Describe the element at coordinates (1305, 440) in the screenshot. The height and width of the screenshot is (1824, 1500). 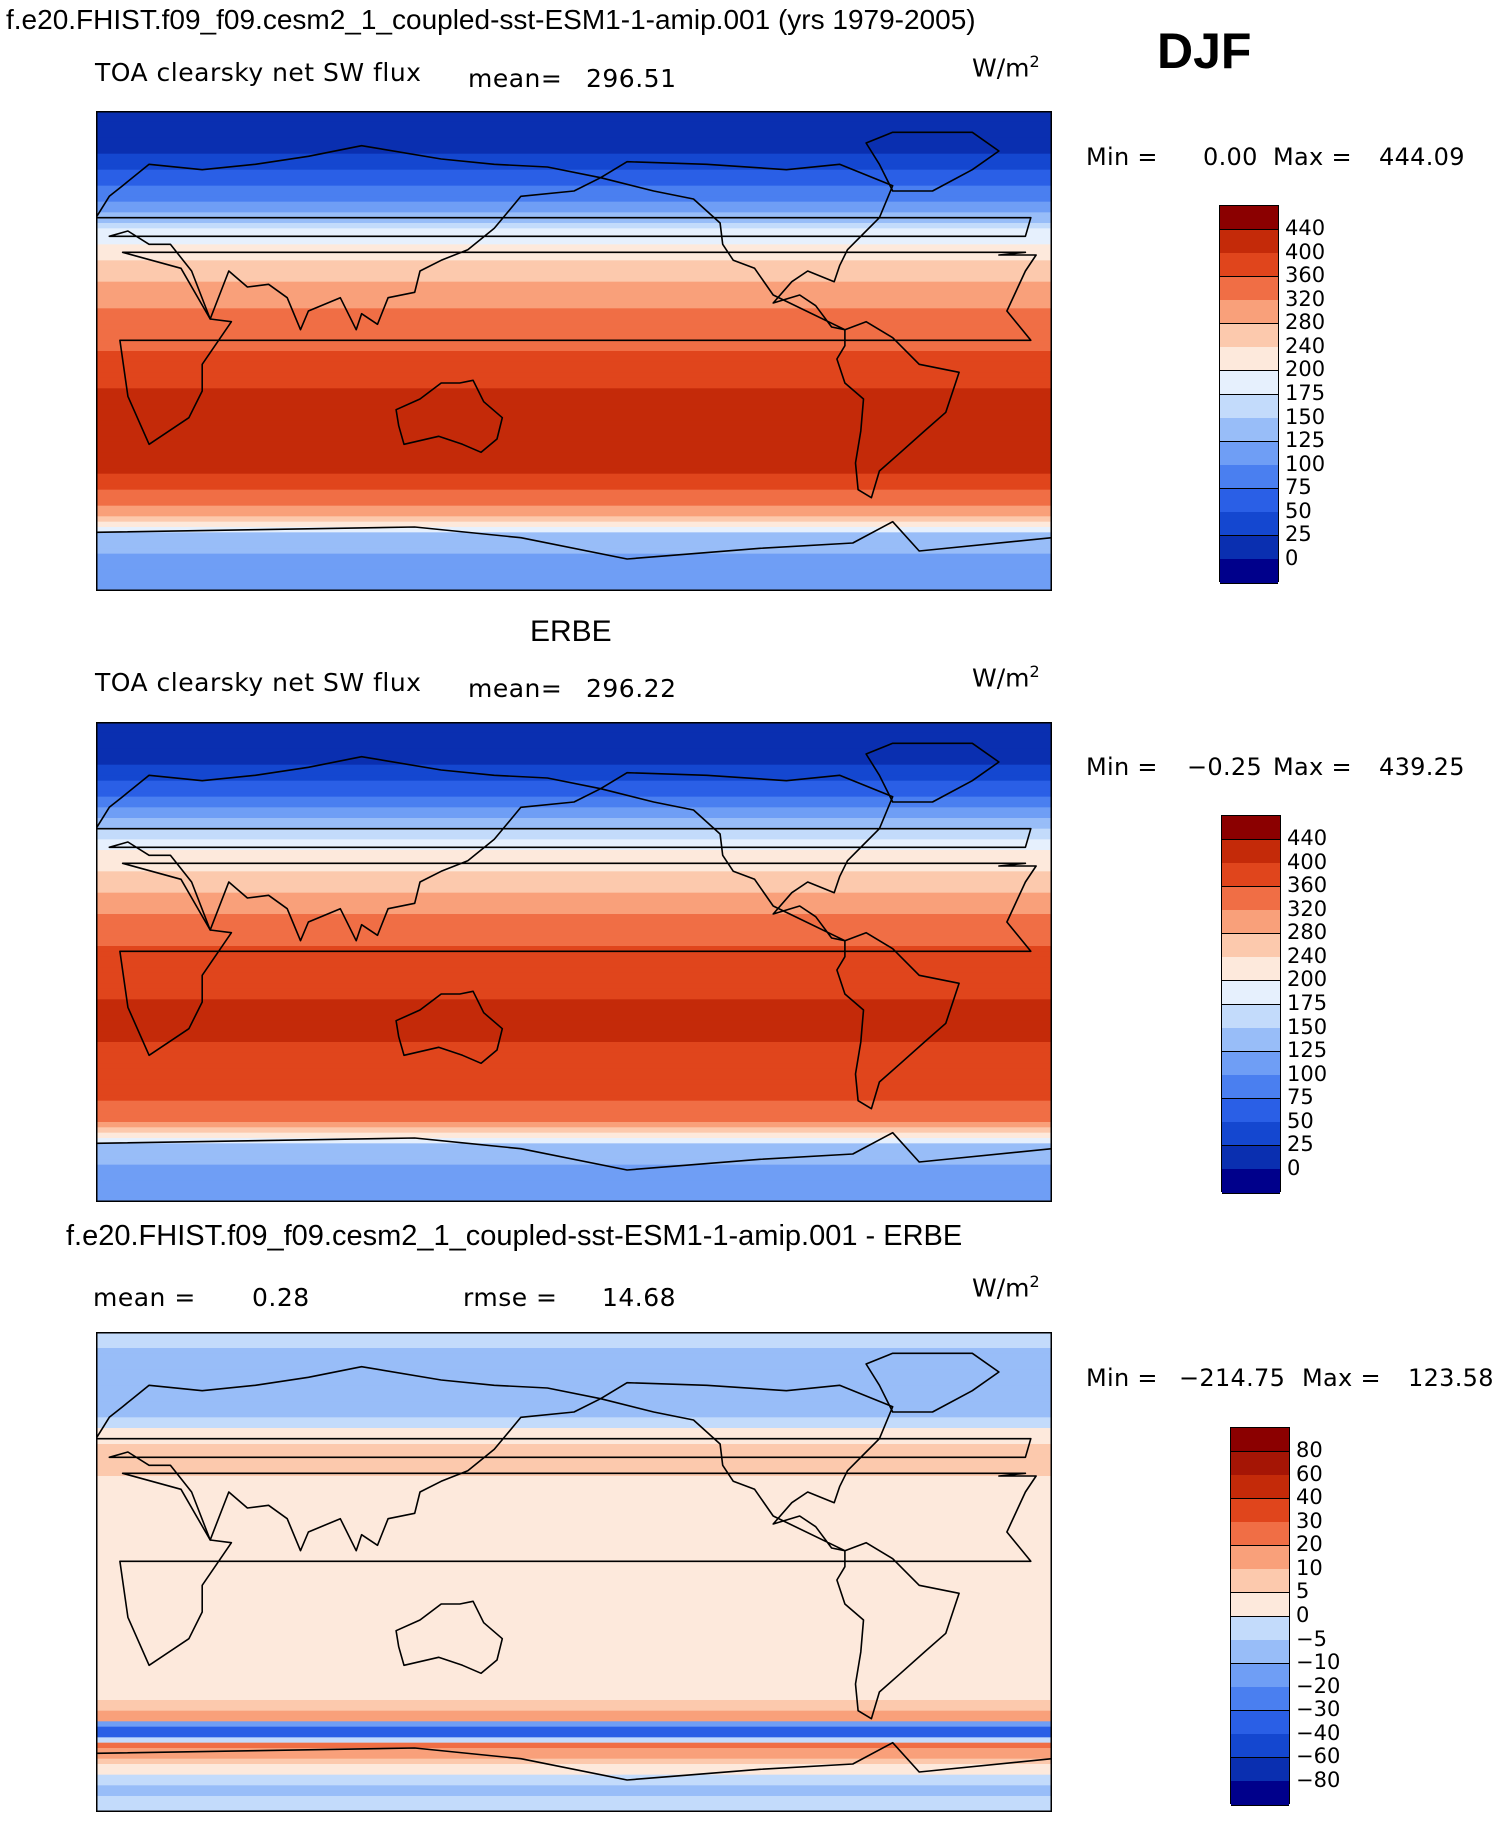
I see `colorbar-tick-label: 125` at that location.